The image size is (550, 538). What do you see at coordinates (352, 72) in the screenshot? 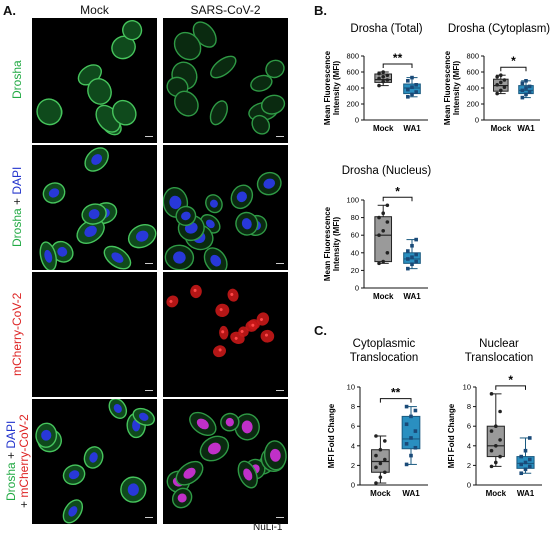
I see `y-tick-label: 600` at bounding box center [352, 72].